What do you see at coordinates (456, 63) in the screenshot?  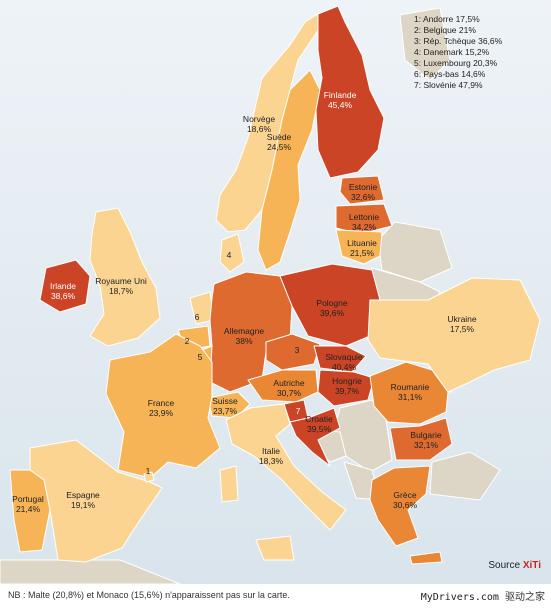 I see `legend-line: 5: Luxembourg 20,3%` at bounding box center [456, 63].